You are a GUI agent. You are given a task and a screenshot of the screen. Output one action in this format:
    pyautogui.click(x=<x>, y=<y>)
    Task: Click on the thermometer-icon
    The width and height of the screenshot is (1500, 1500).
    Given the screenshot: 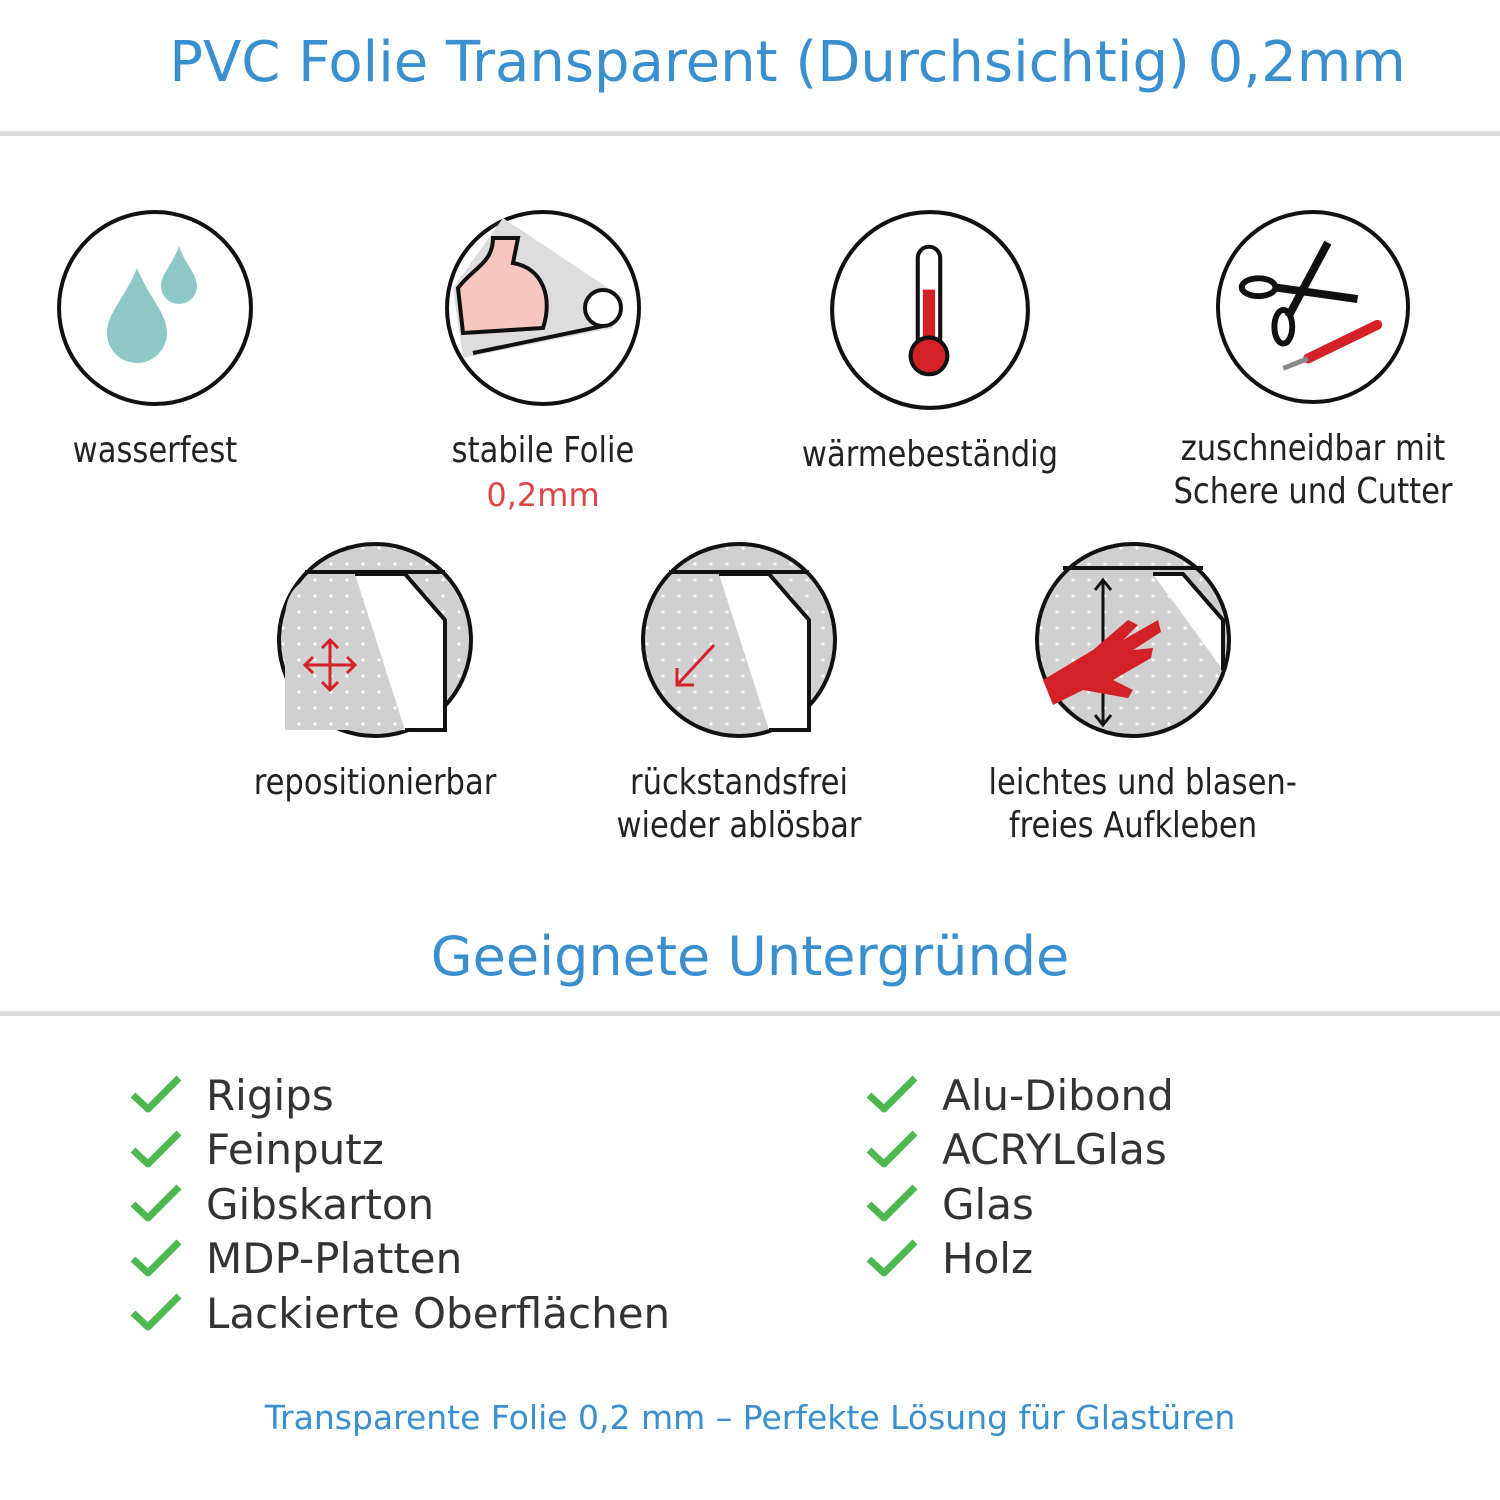 What is the action you would take?
    pyautogui.click(x=930, y=310)
    